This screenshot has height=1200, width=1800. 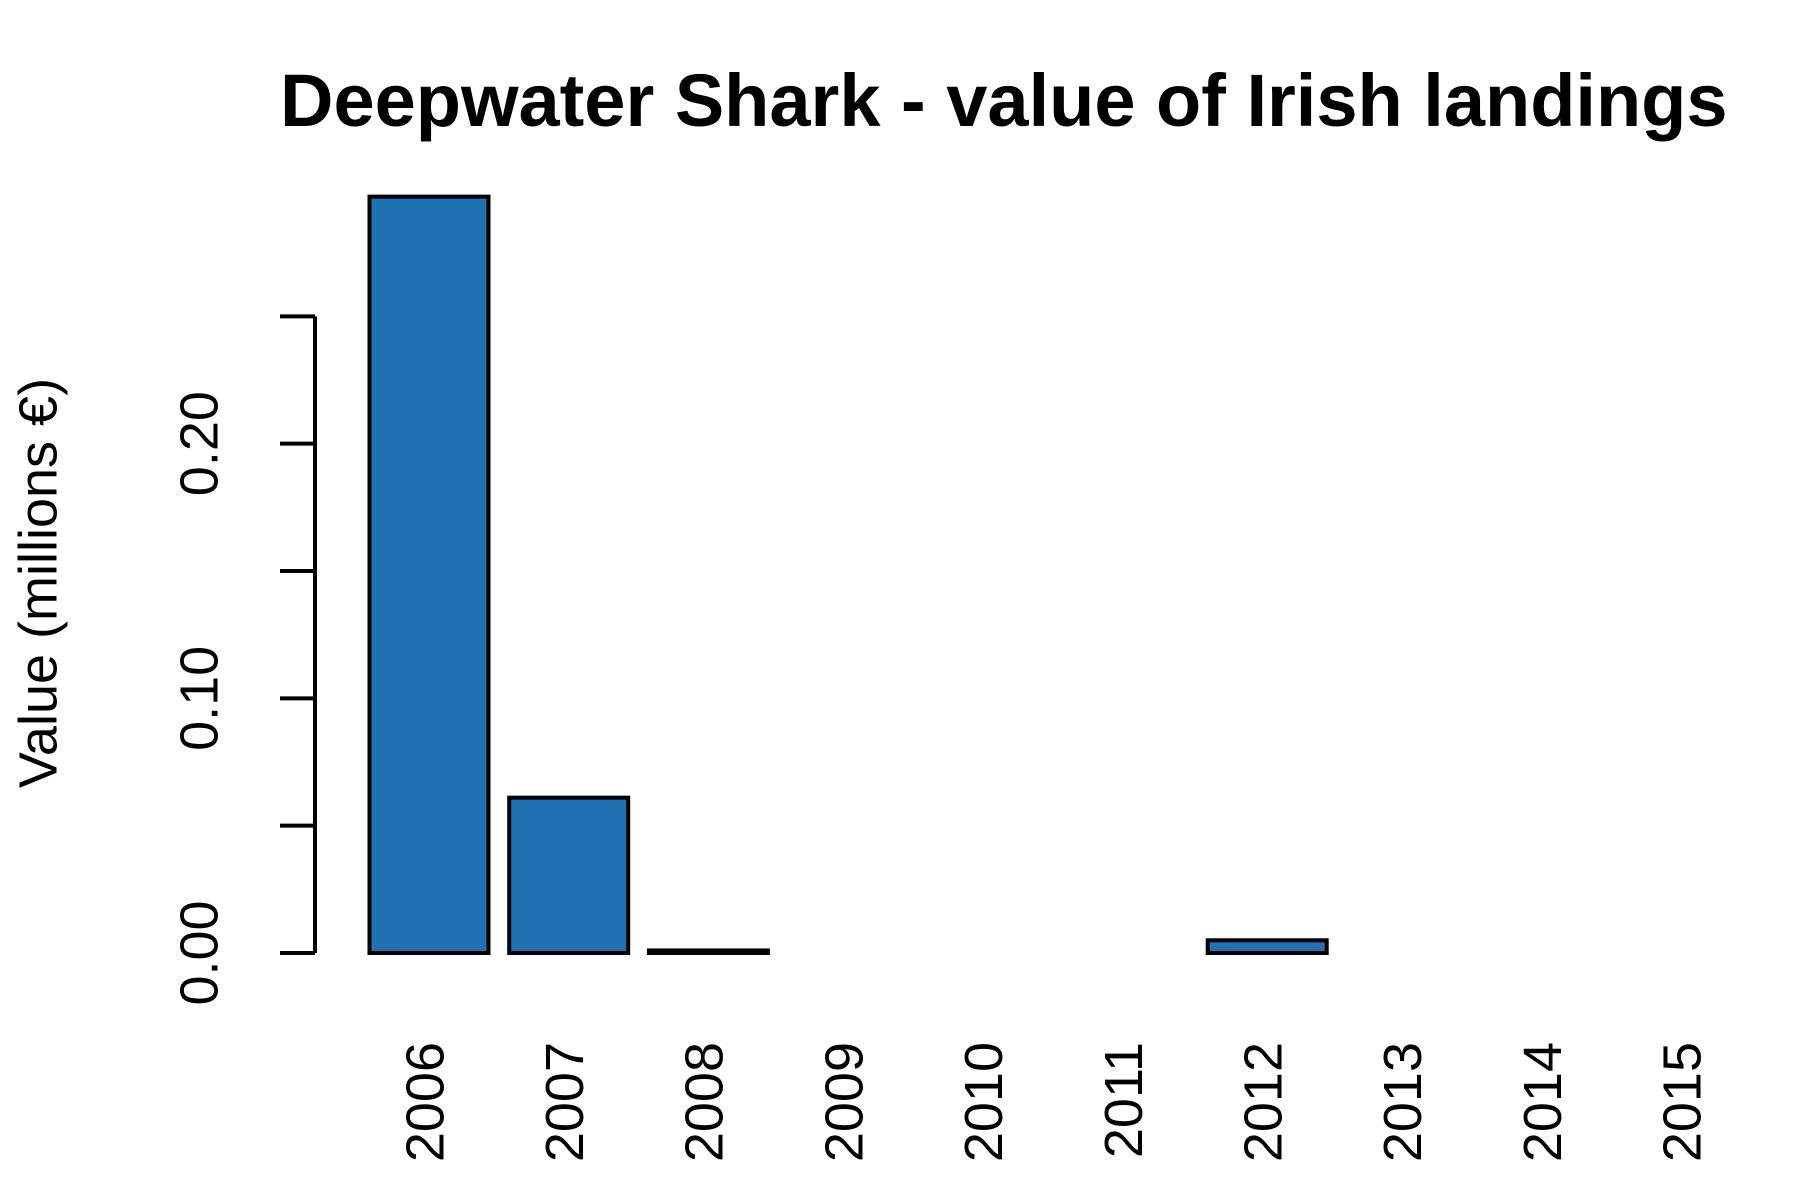 I want to click on x-tick-label: 2007, so click(x=565, y=1102).